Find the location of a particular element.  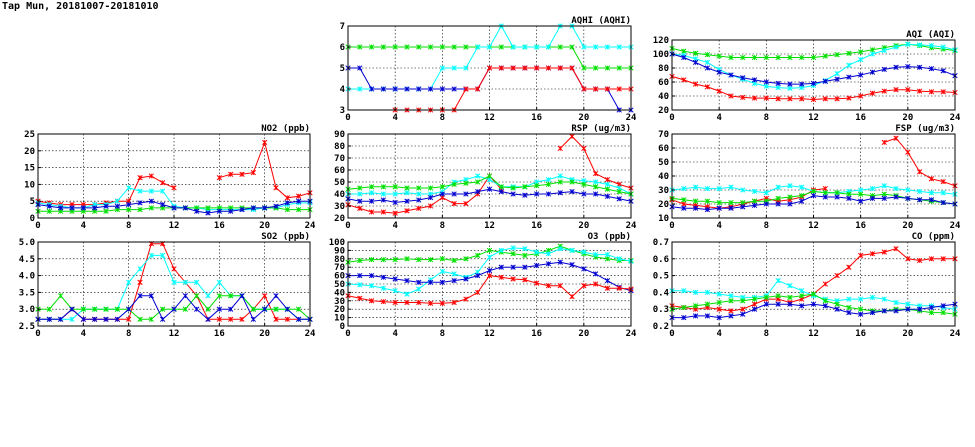

x-tick-label: 24 is located at coordinates (631, 118).